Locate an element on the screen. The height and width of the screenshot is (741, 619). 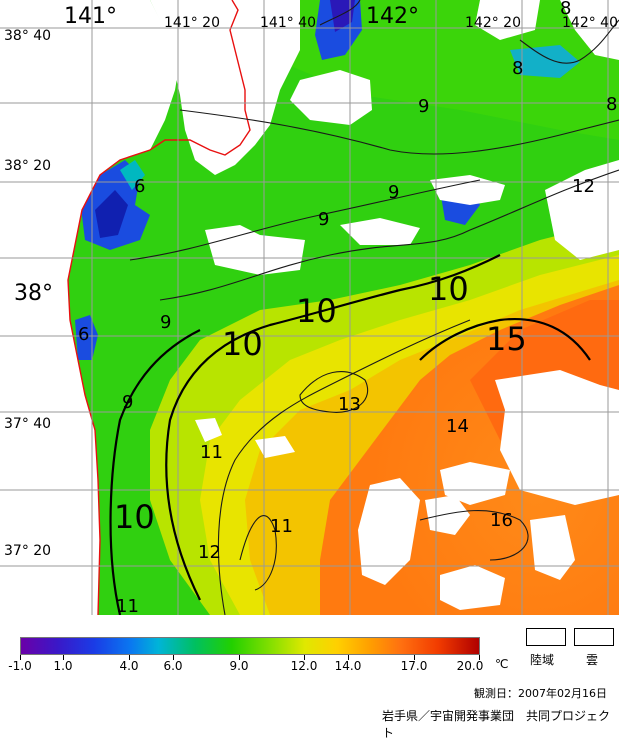
land-swatch is located at coordinates (546, 637).